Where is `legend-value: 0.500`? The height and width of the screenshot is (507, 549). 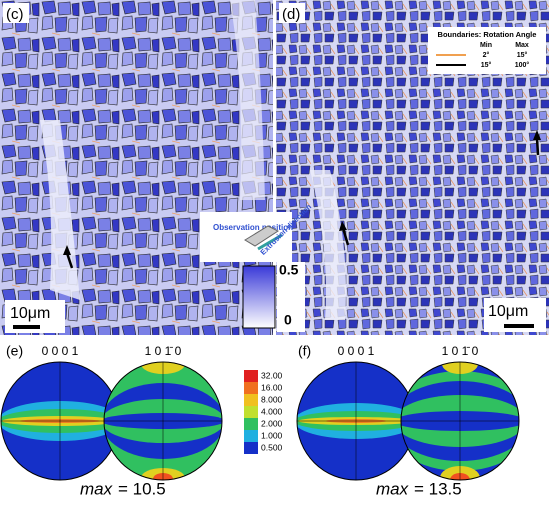 legend-value: 0.500 is located at coordinates (272, 447).